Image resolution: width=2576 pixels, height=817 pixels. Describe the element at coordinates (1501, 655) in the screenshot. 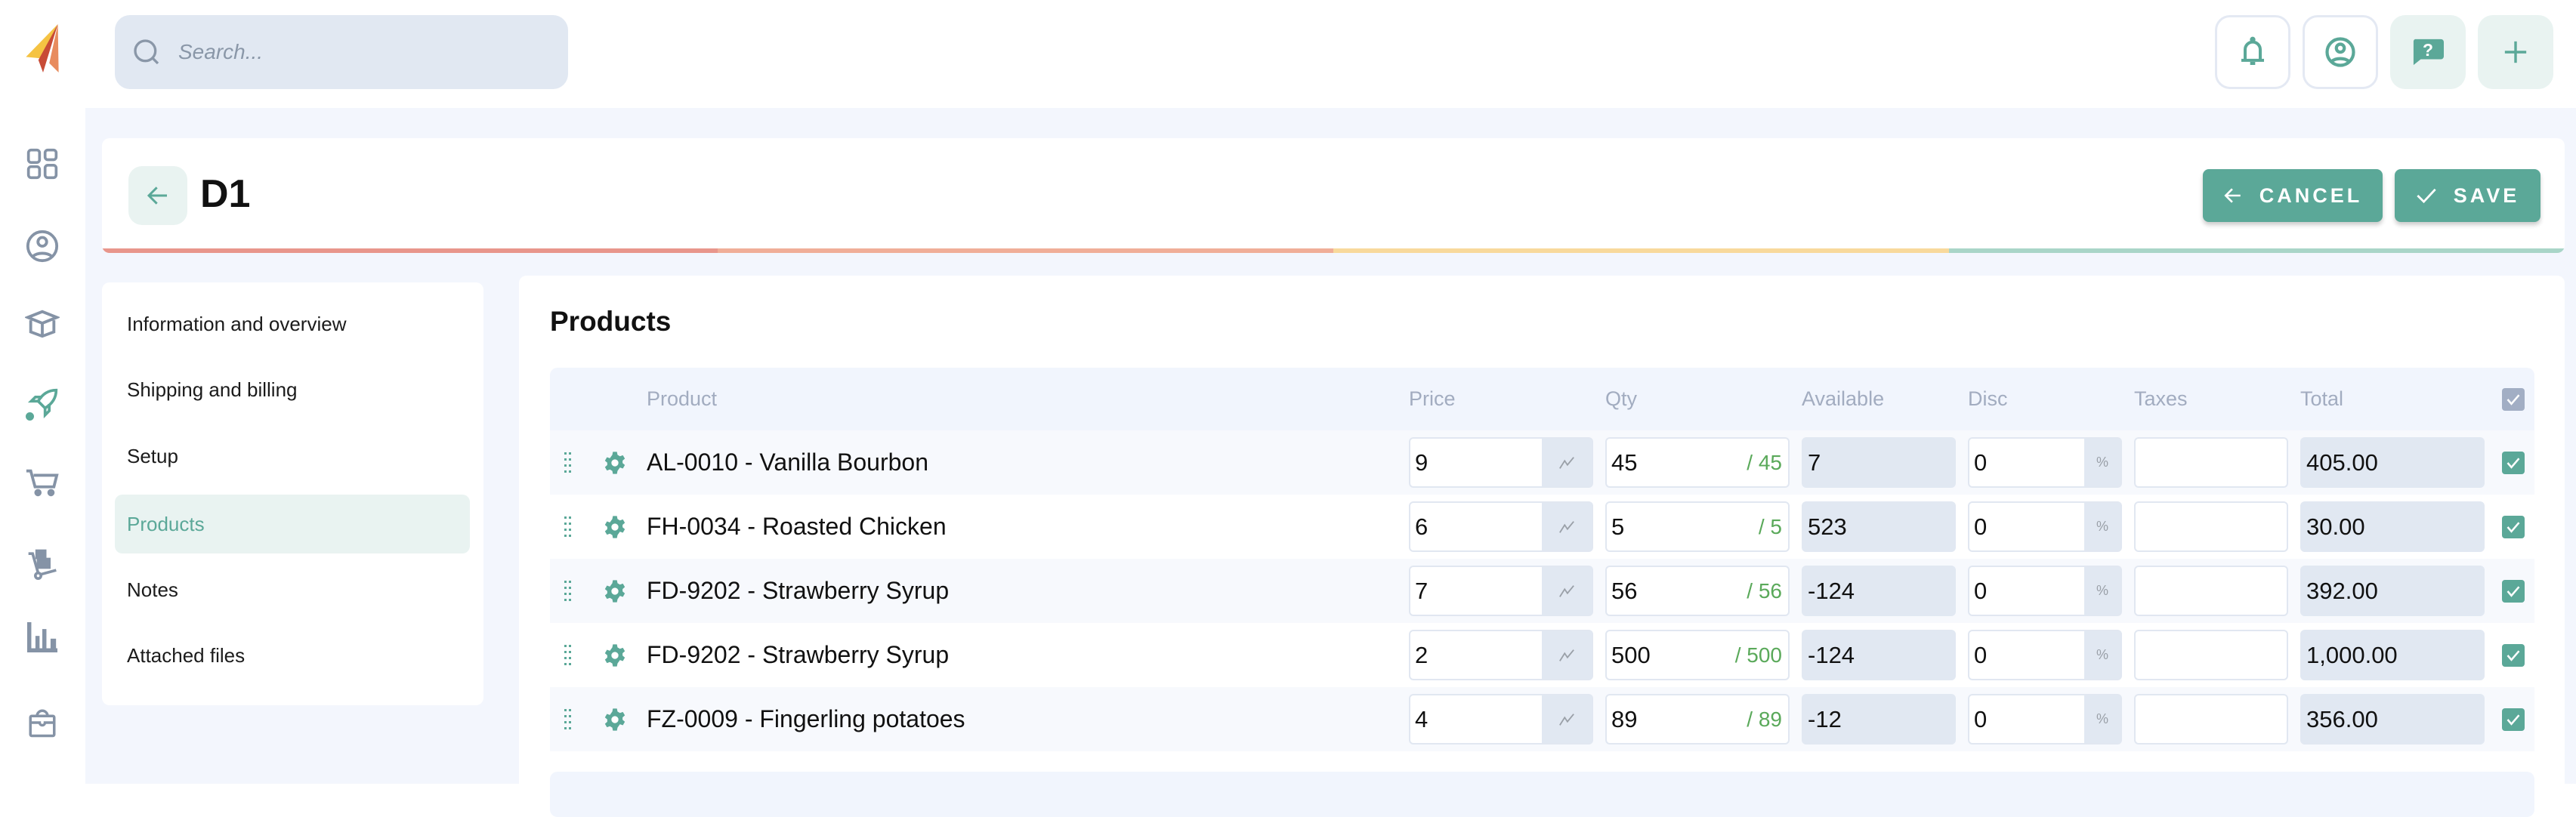

I see `price-input: 2` at that location.